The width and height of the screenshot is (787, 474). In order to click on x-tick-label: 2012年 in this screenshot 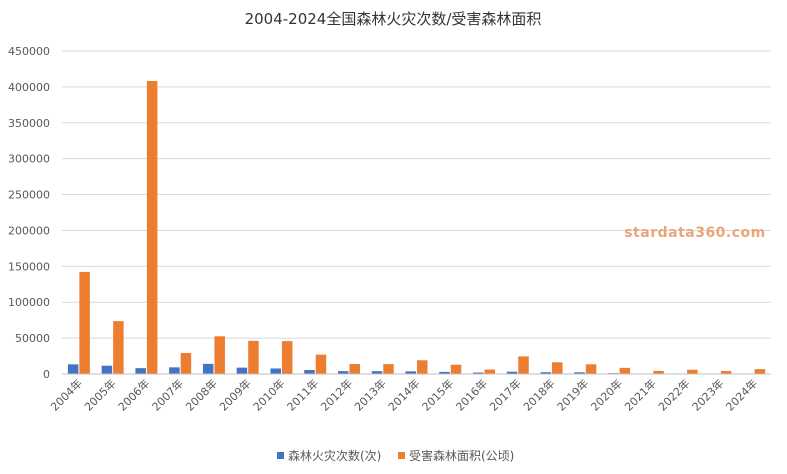, I will do `click(336, 394)`.